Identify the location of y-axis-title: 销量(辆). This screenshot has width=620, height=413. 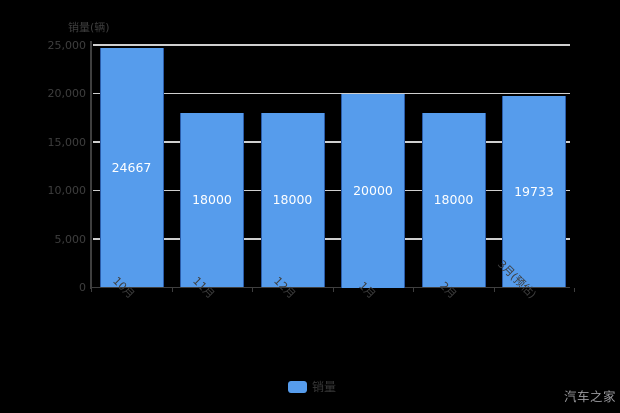
(89, 27).